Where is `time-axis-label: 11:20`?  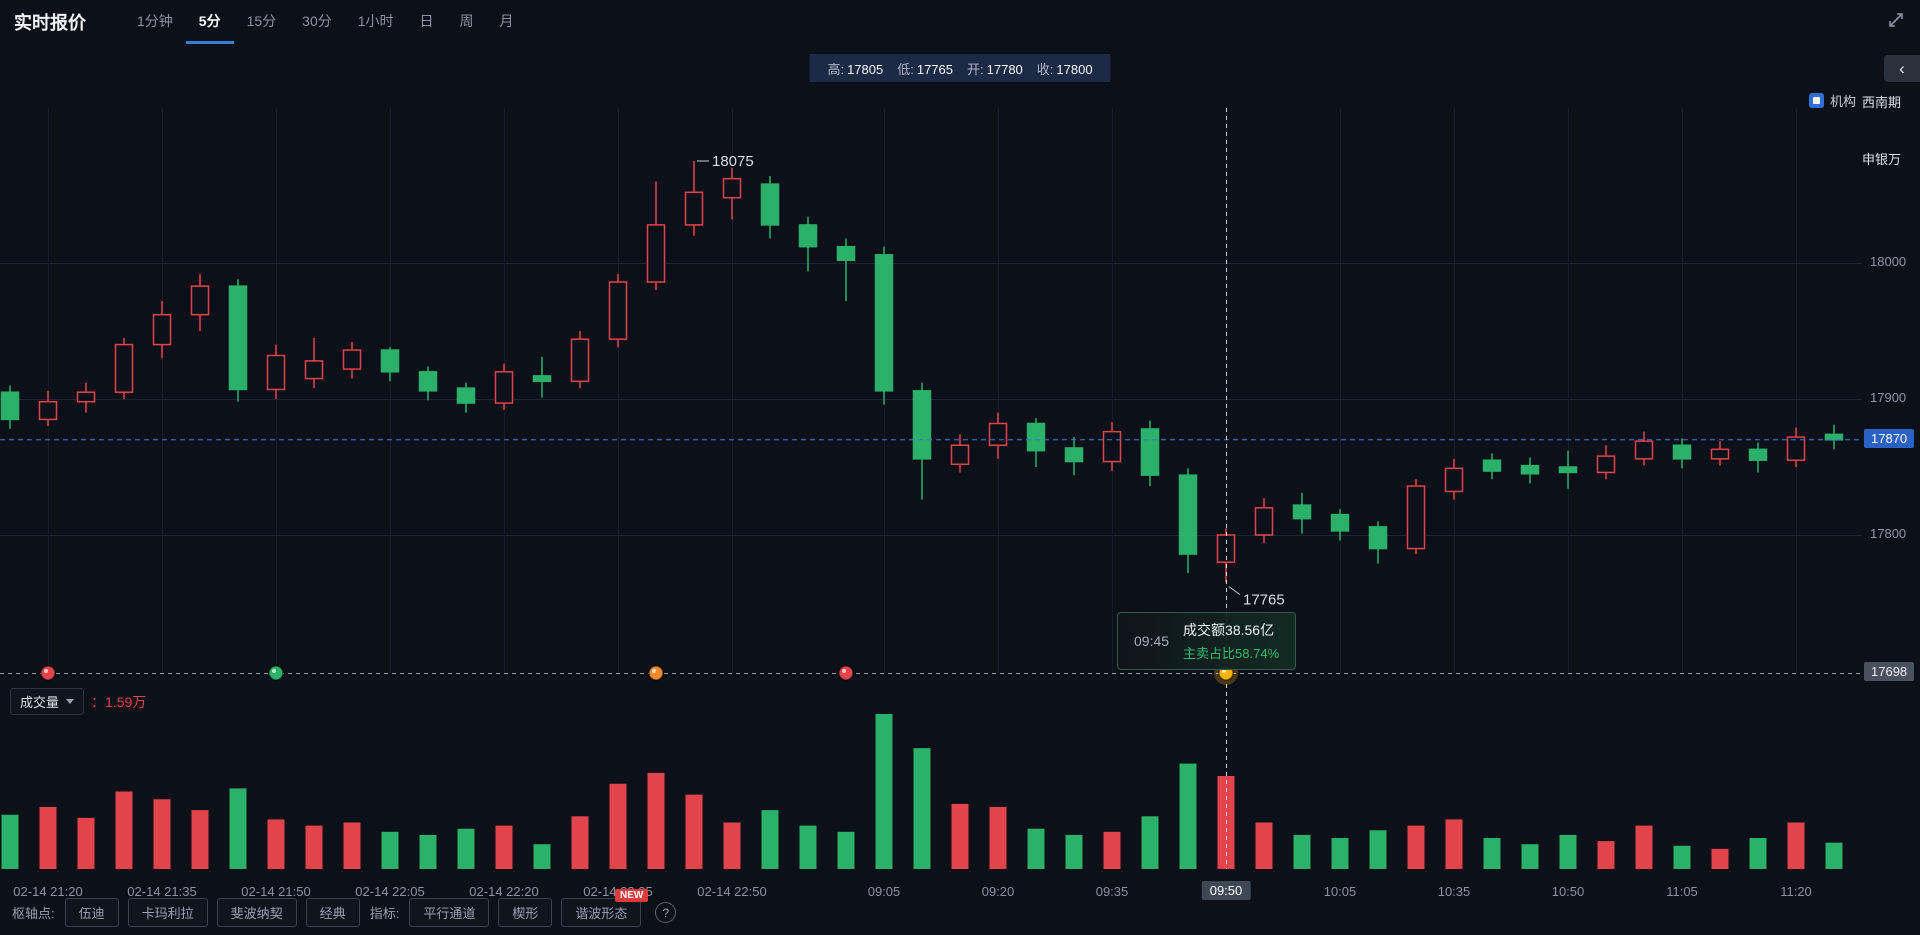
time-axis-label: 11:20 is located at coordinates (1796, 891).